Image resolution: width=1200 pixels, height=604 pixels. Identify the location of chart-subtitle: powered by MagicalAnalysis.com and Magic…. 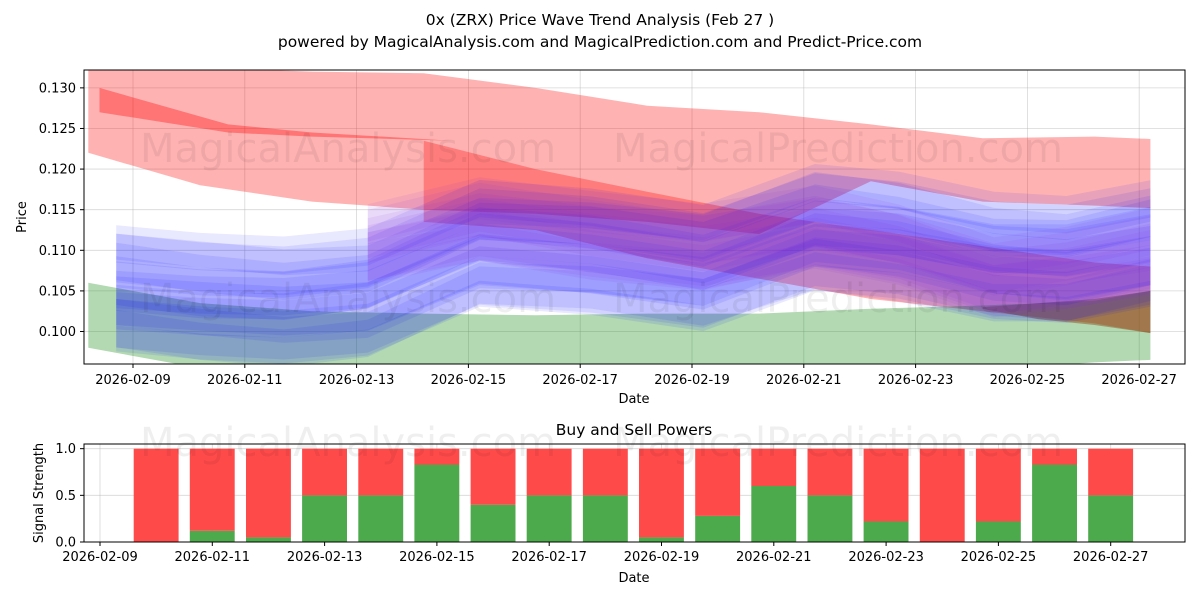
(600, 42).